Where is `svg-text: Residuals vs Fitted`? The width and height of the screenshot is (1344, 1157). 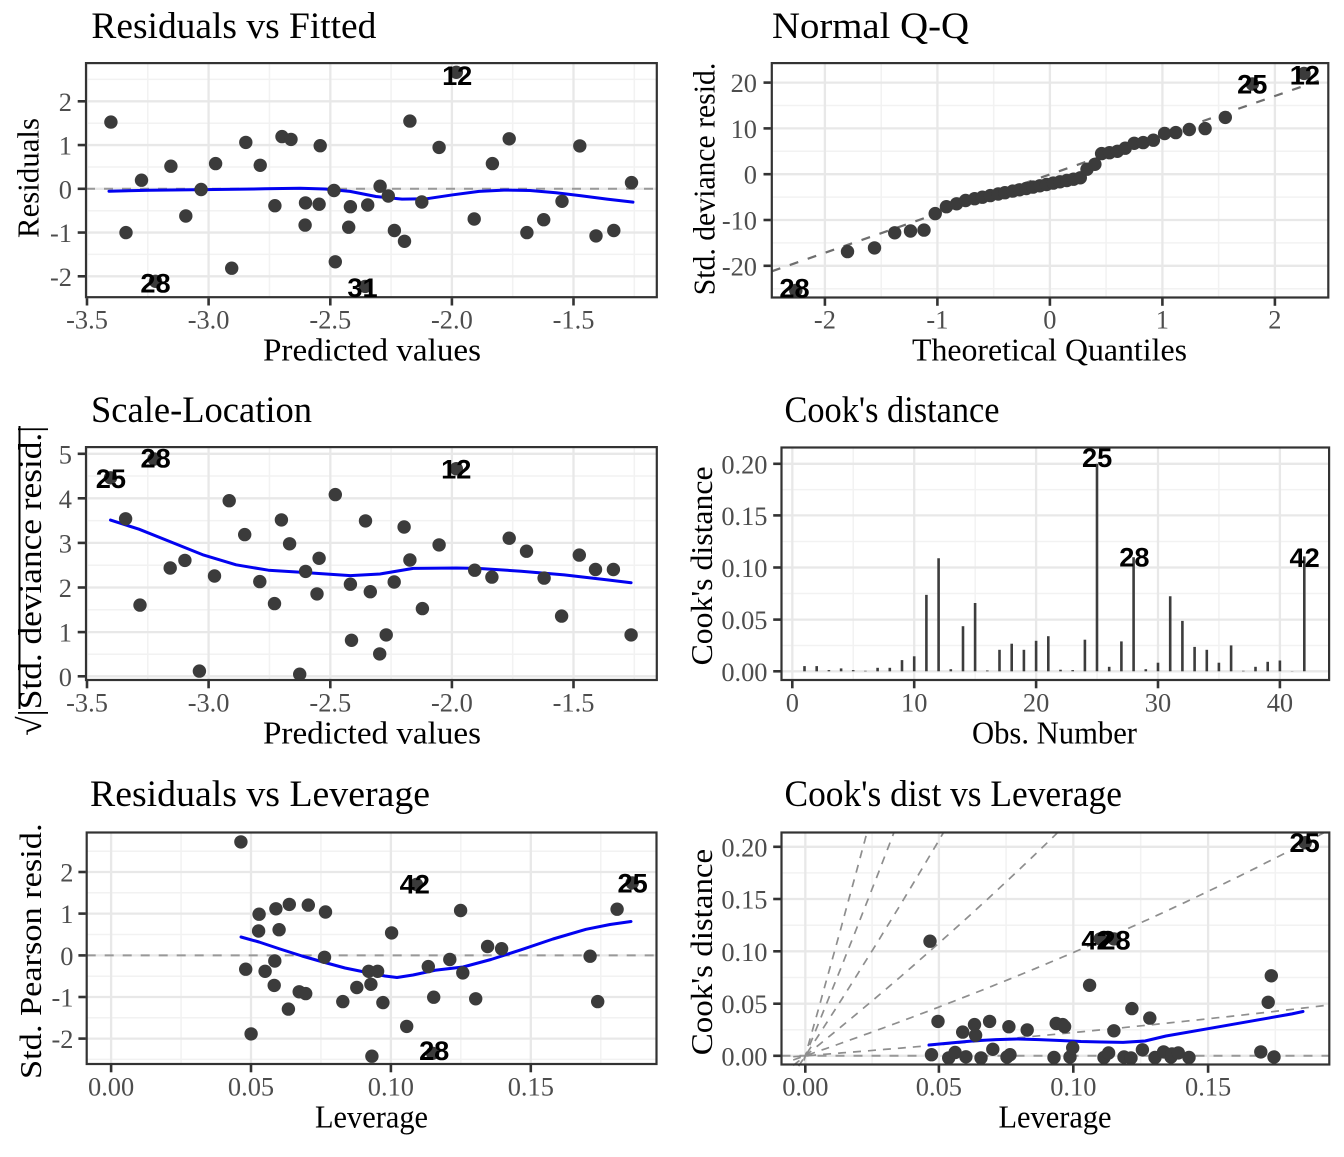 svg-text: Residuals vs Fitted is located at coordinates (234, 26).